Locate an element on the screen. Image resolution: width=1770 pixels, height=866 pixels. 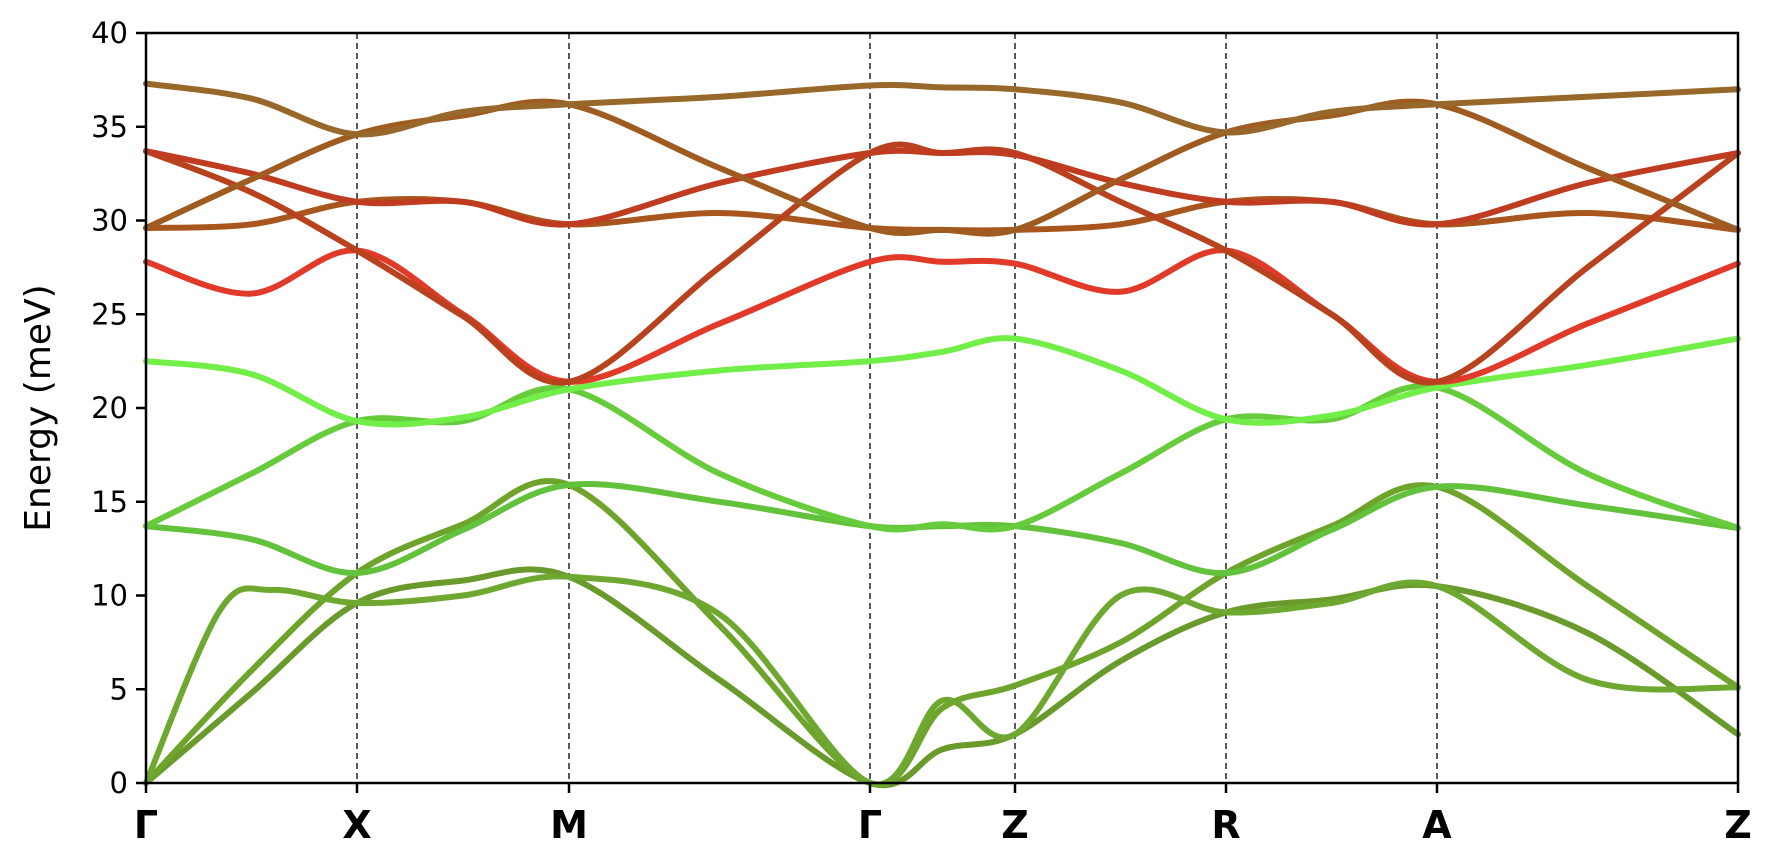
kpoint-label-3: Γ is located at coordinates (870, 825).